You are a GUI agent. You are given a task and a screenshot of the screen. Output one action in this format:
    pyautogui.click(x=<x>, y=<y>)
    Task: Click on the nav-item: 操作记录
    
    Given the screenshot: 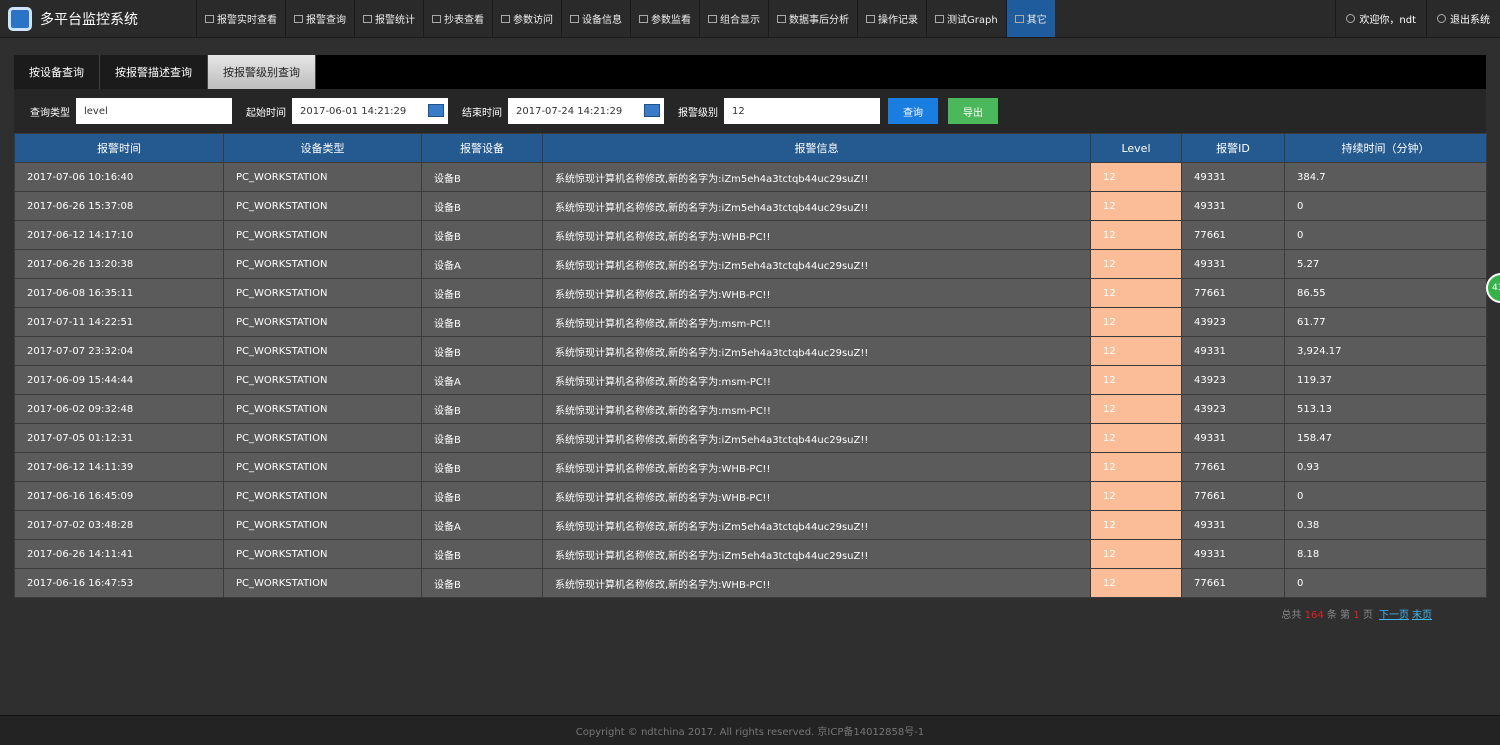 What is the action you would take?
    pyautogui.click(x=891, y=18)
    